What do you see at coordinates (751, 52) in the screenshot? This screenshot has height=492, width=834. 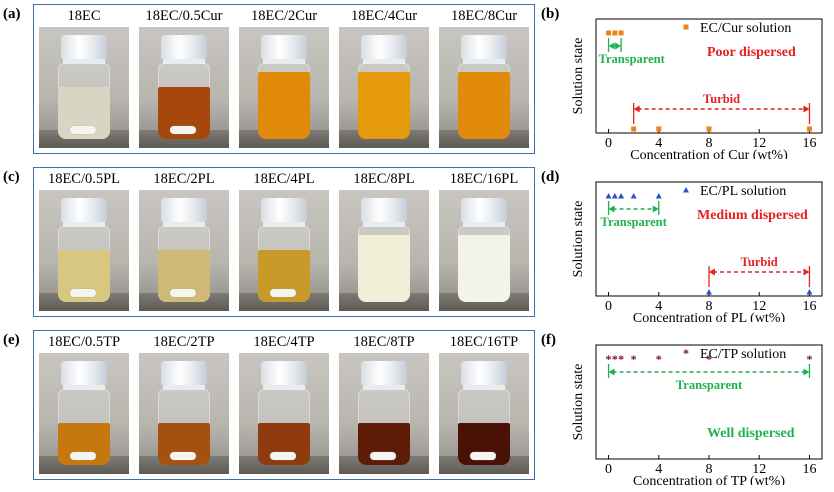 I see `dispersion-label: Poor dispersed` at bounding box center [751, 52].